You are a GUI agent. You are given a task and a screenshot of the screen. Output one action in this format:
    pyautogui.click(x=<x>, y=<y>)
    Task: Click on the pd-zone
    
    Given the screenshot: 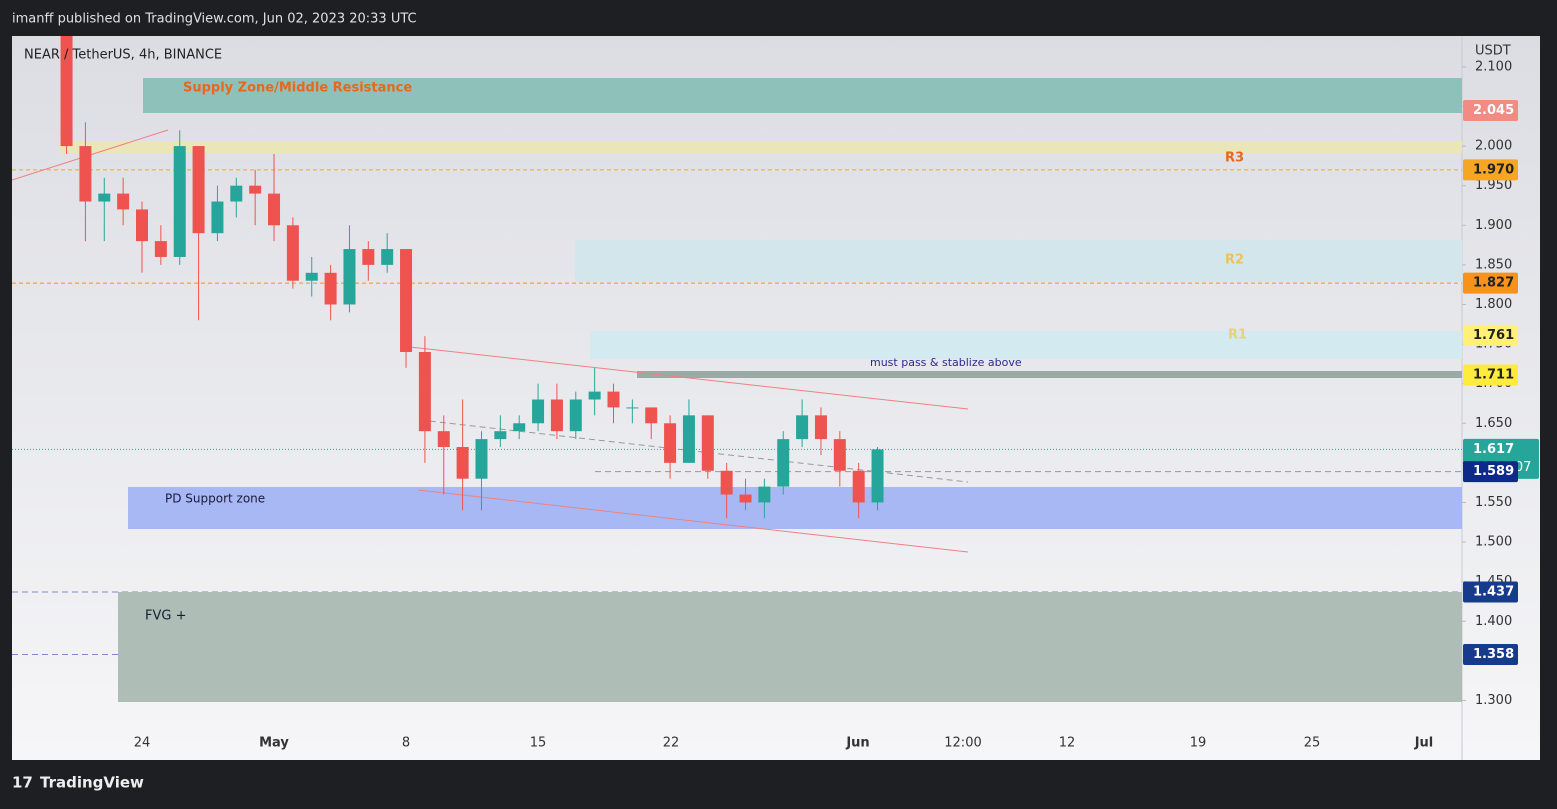 What is the action you would take?
    pyautogui.click(x=795, y=508)
    